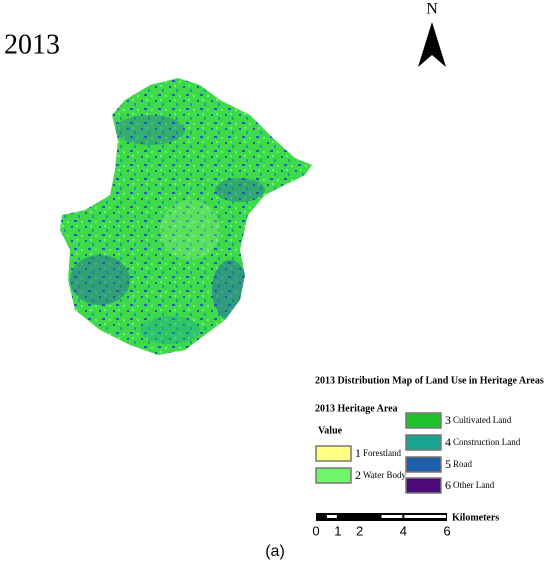 This screenshot has height=570, width=550. Describe the element at coordinates (358, 453) in the screenshot. I see `legend-number: 1` at that location.